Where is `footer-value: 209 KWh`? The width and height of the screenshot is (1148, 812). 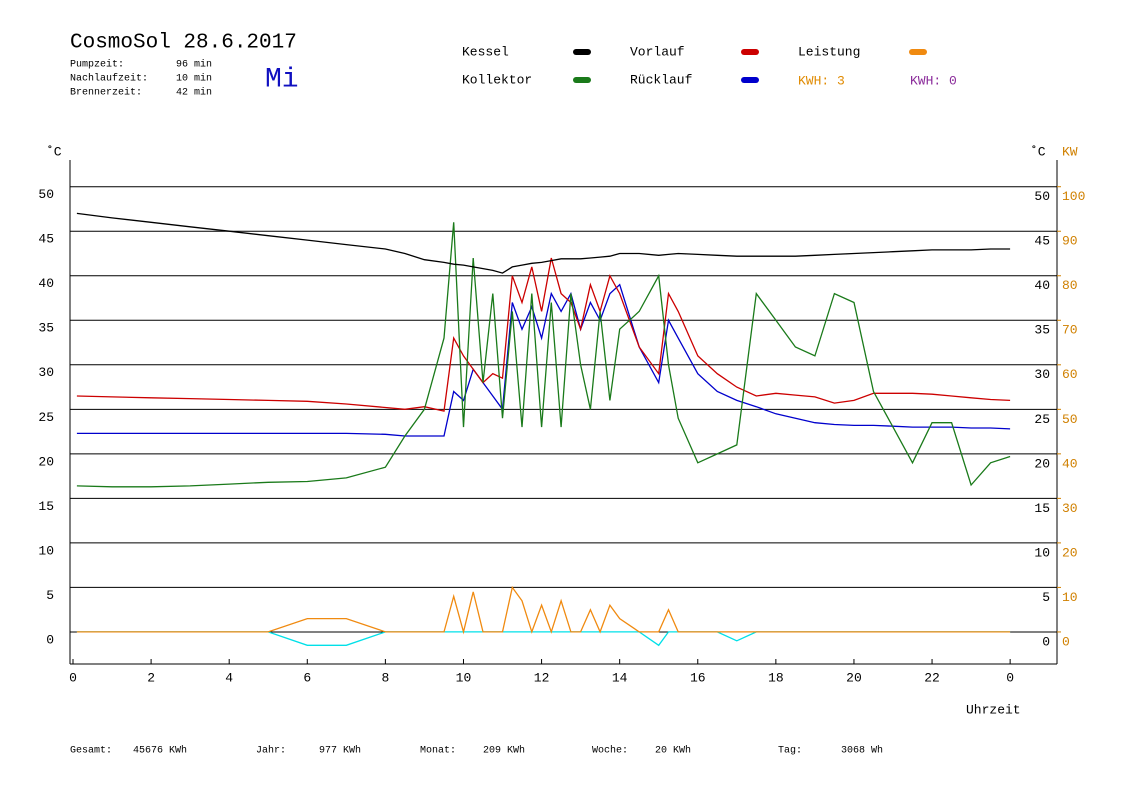
footer-value: 209 KWh is located at coordinates (504, 751).